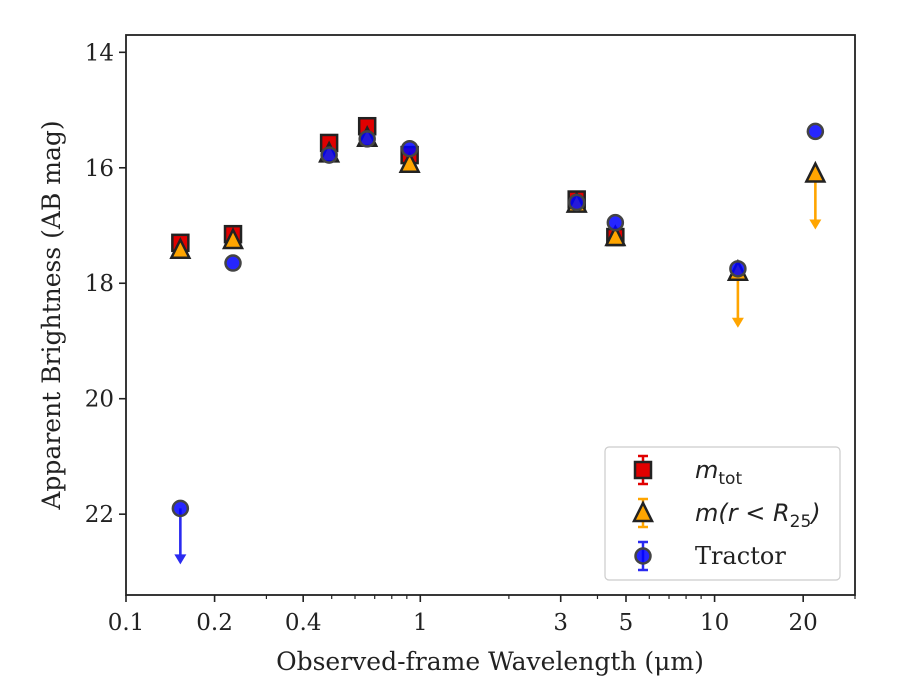 The height and width of the screenshot is (700, 900). Describe the element at coordinates (758, 515) in the screenshot. I see `legend-label: m(r < R25)` at that location.